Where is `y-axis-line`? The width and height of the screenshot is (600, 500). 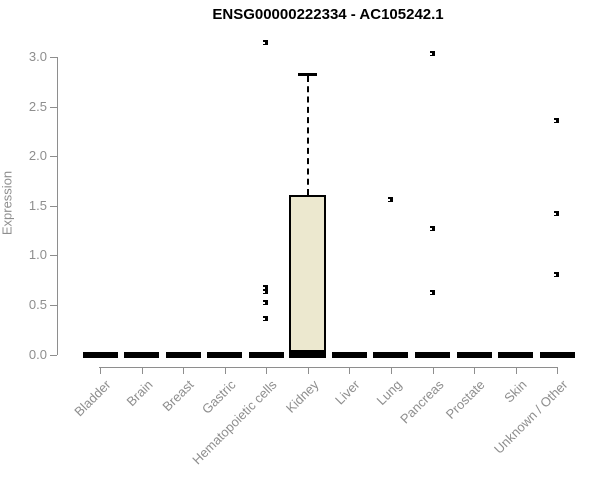 y-axis-line is located at coordinates (57, 206).